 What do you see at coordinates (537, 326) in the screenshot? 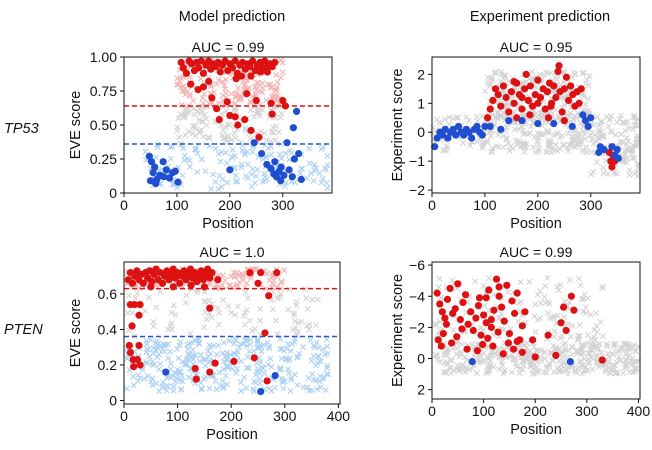
I see `plot-area` at bounding box center [537, 326].